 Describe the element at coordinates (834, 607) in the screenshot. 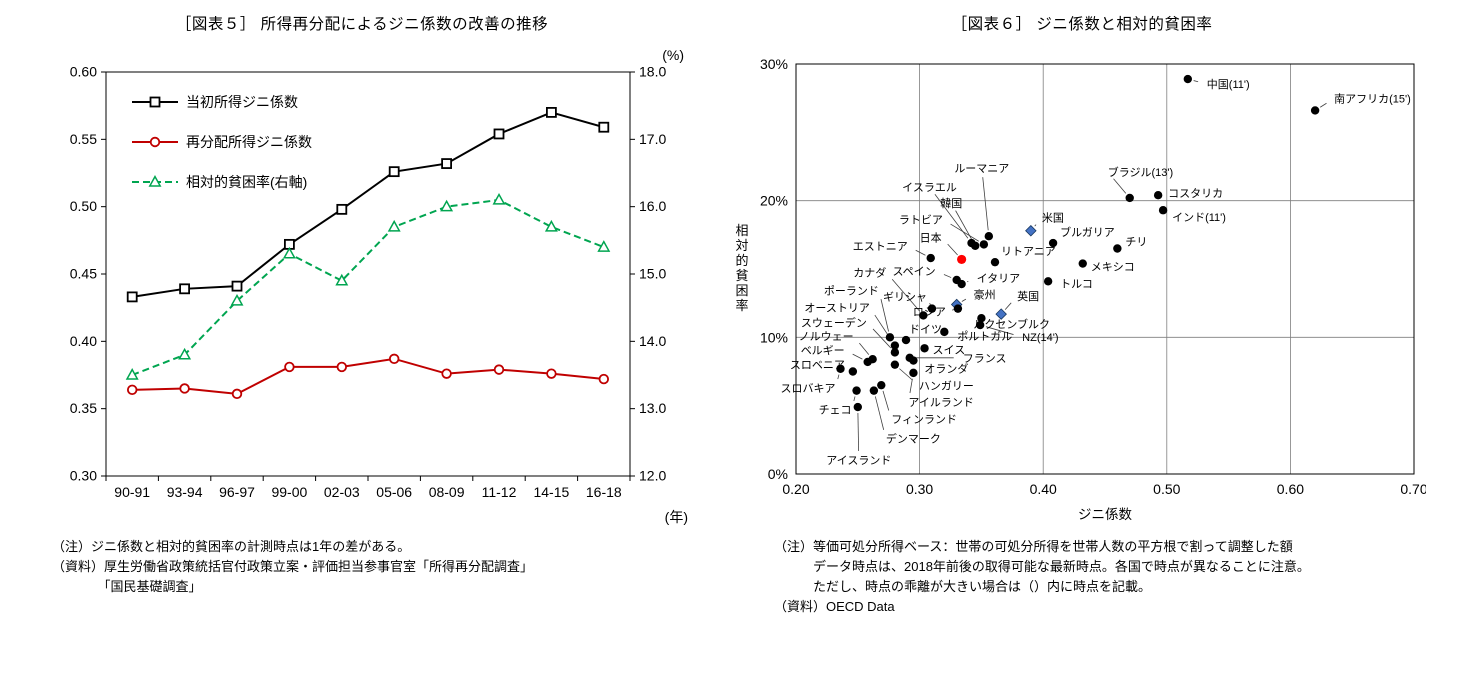

I see `figure6-note-line: （資料）OECD Data` at that location.